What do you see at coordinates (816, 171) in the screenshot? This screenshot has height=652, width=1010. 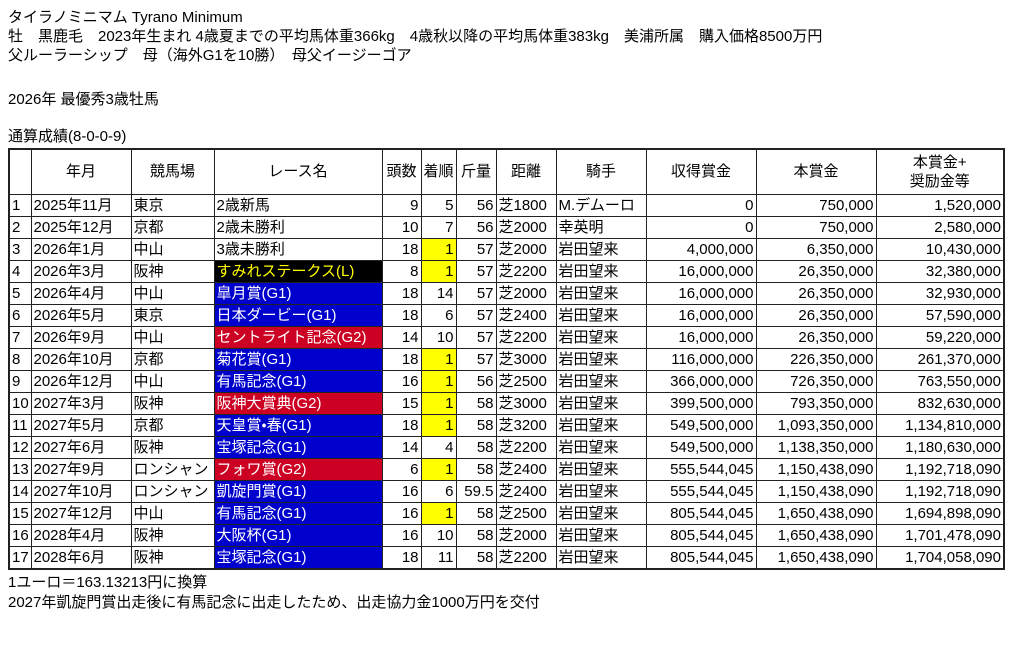 I see `column-header-prize: 本賞金` at bounding box center [816, 171].